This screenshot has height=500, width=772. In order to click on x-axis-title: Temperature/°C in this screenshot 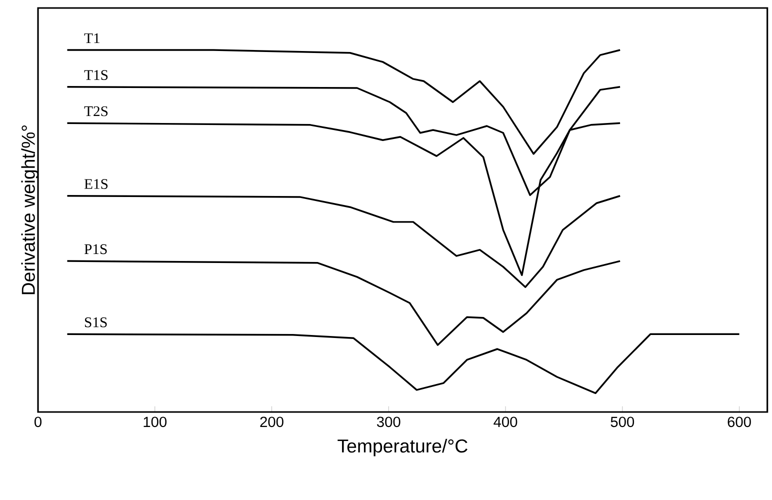, I will do `click(403, 447)`.